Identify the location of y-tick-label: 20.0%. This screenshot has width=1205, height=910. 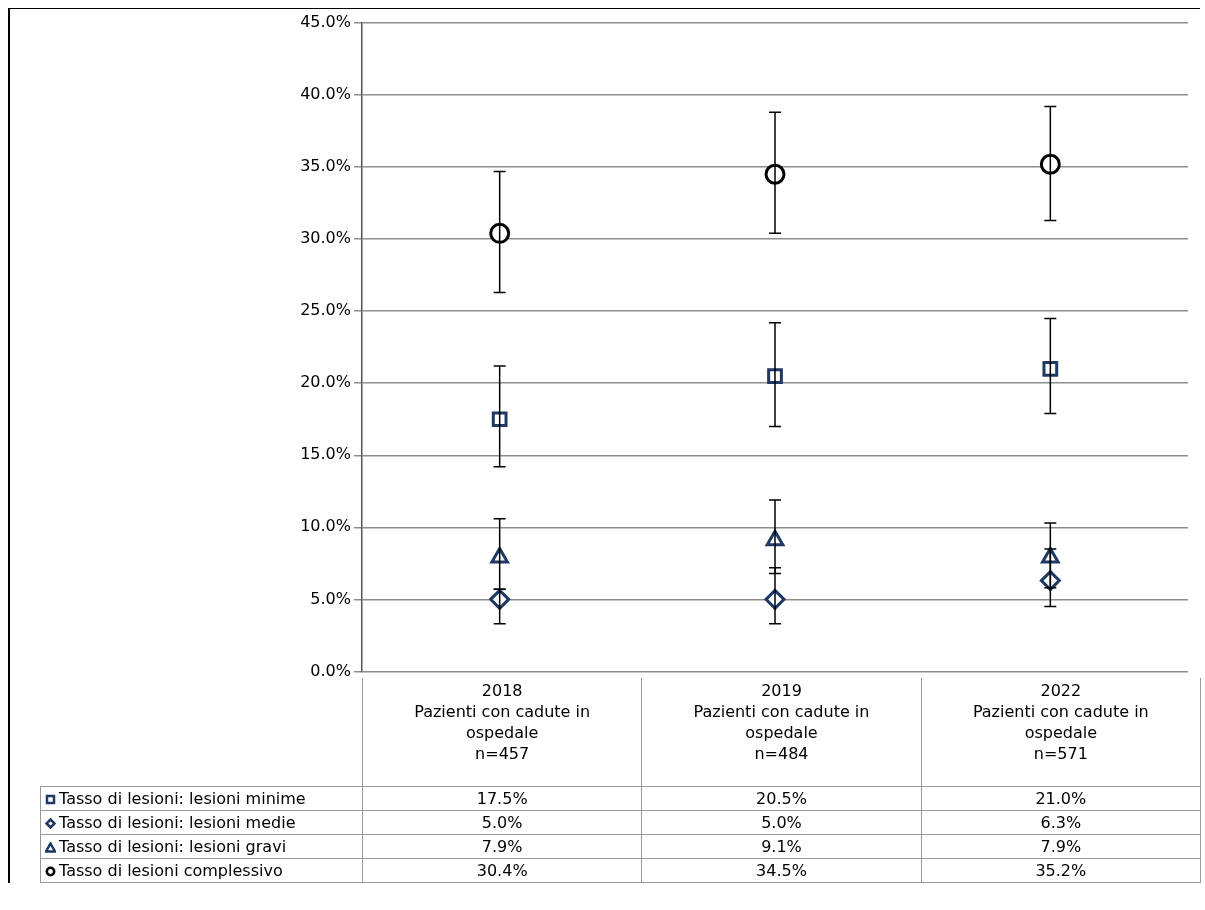
(325, 382).